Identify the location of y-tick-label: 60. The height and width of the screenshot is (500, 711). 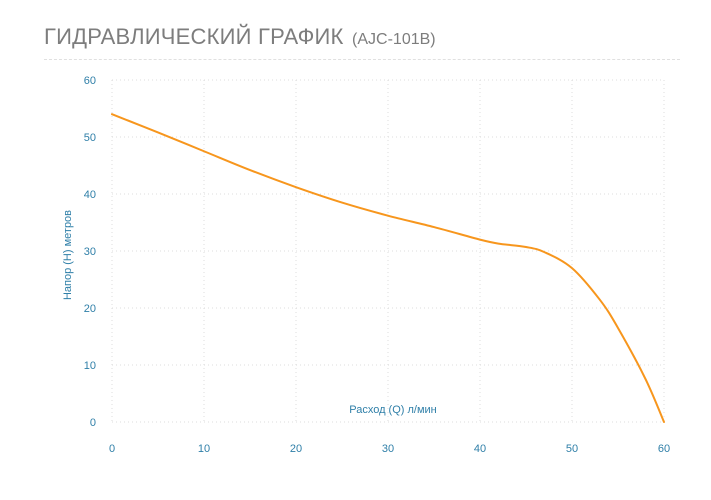
(90, 81).